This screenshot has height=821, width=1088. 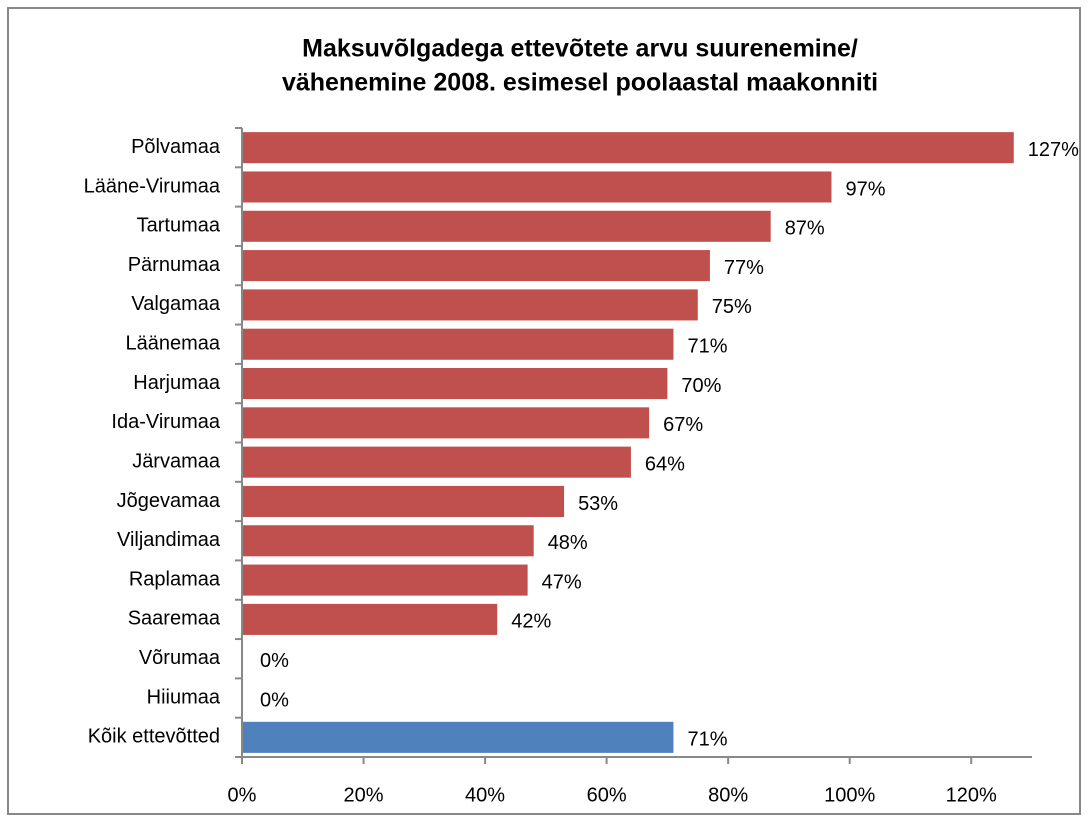 What do you see at coordinates (152, 186) in the screenshot?
I see `y-tick-label: Lääne-Virumaa` at bounding box center [152, 186].